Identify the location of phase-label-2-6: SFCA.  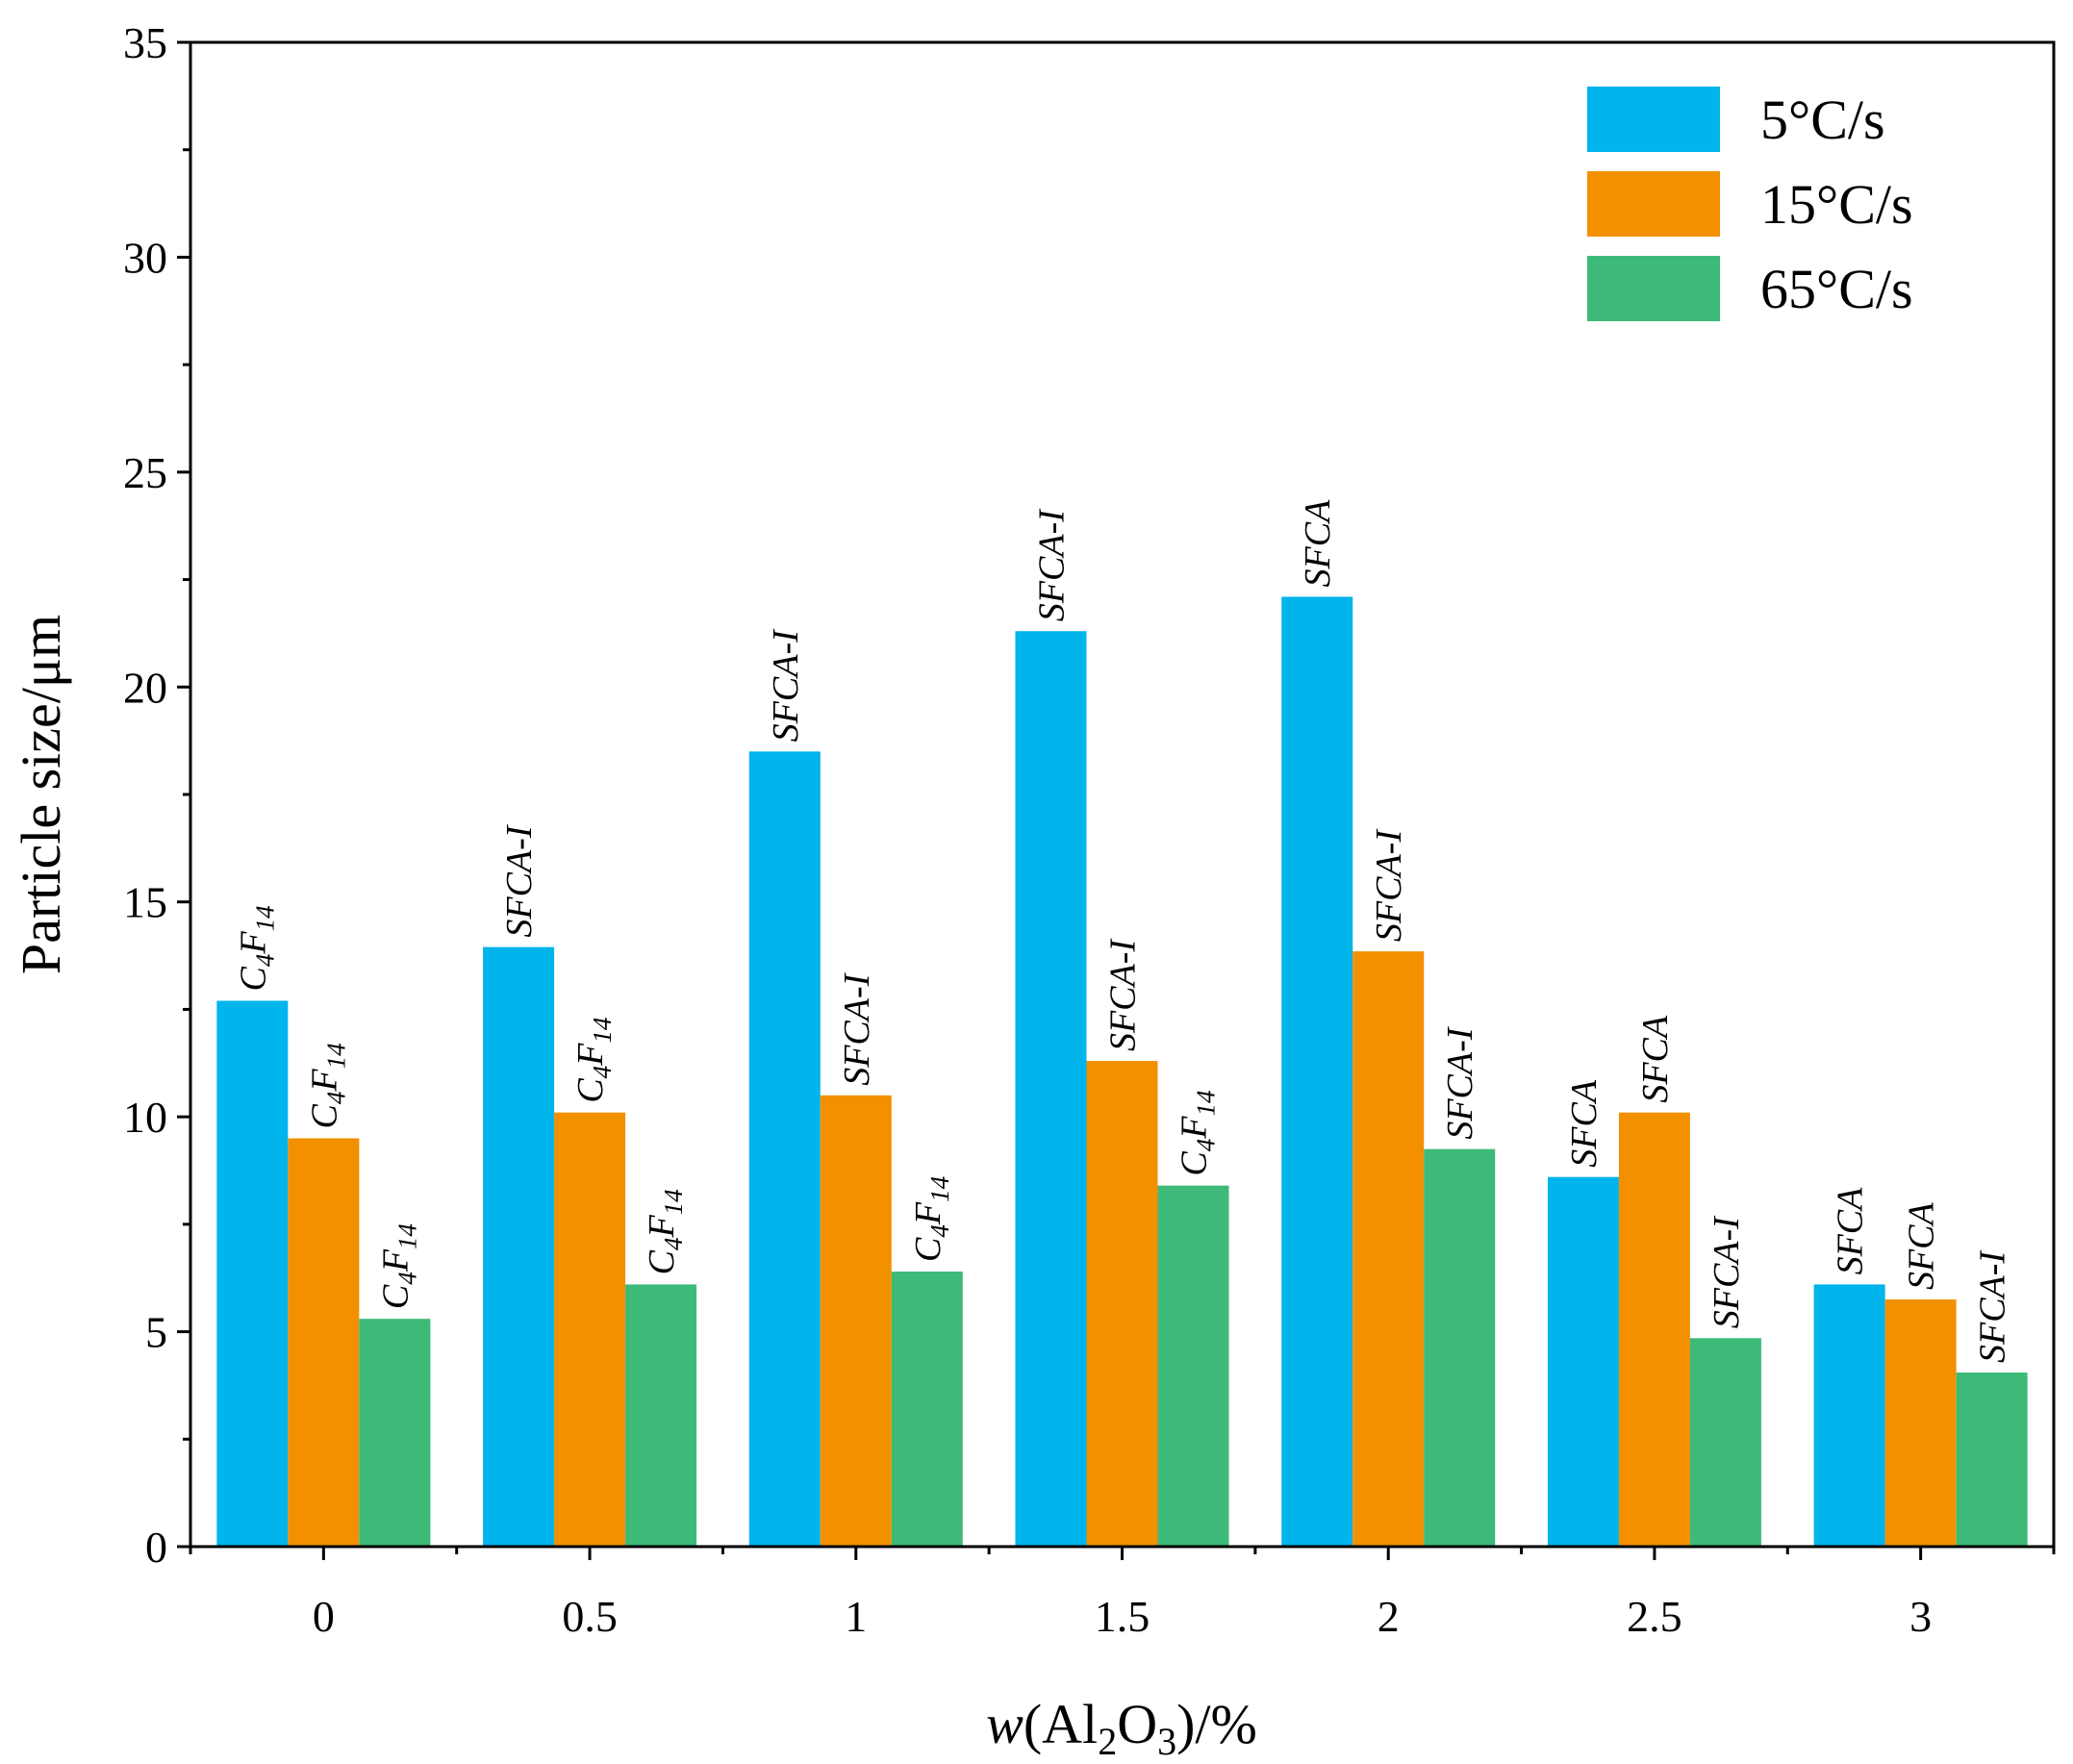
(1922, 1246).